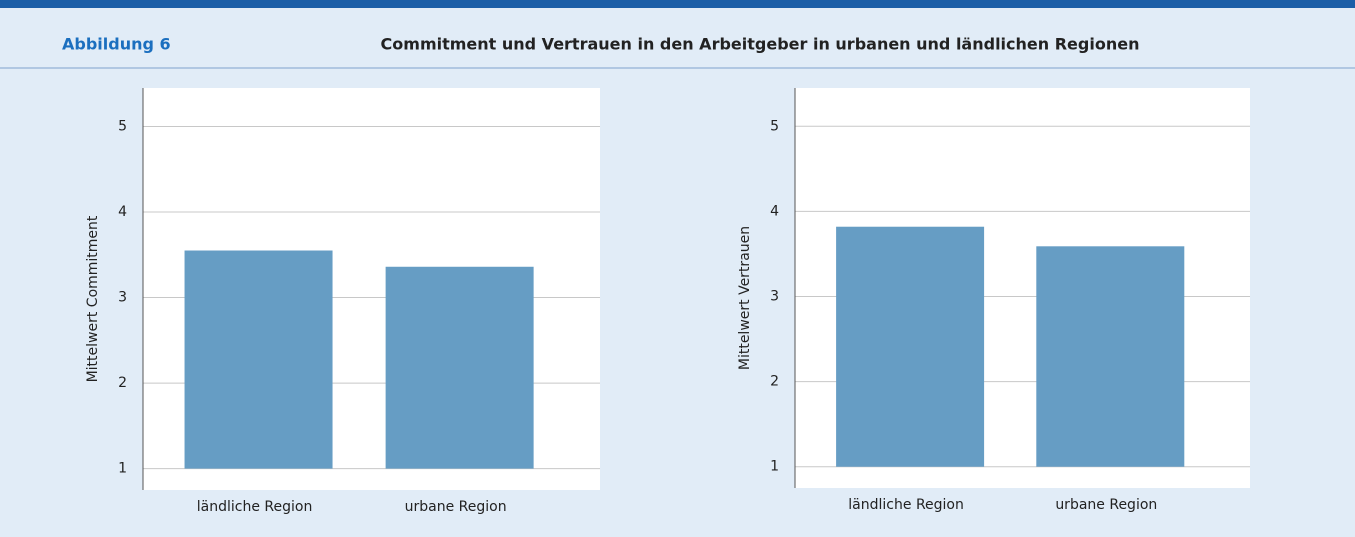  I want to click on y-axis-label: Mittelwert Vertrauen, so click(745, 298).